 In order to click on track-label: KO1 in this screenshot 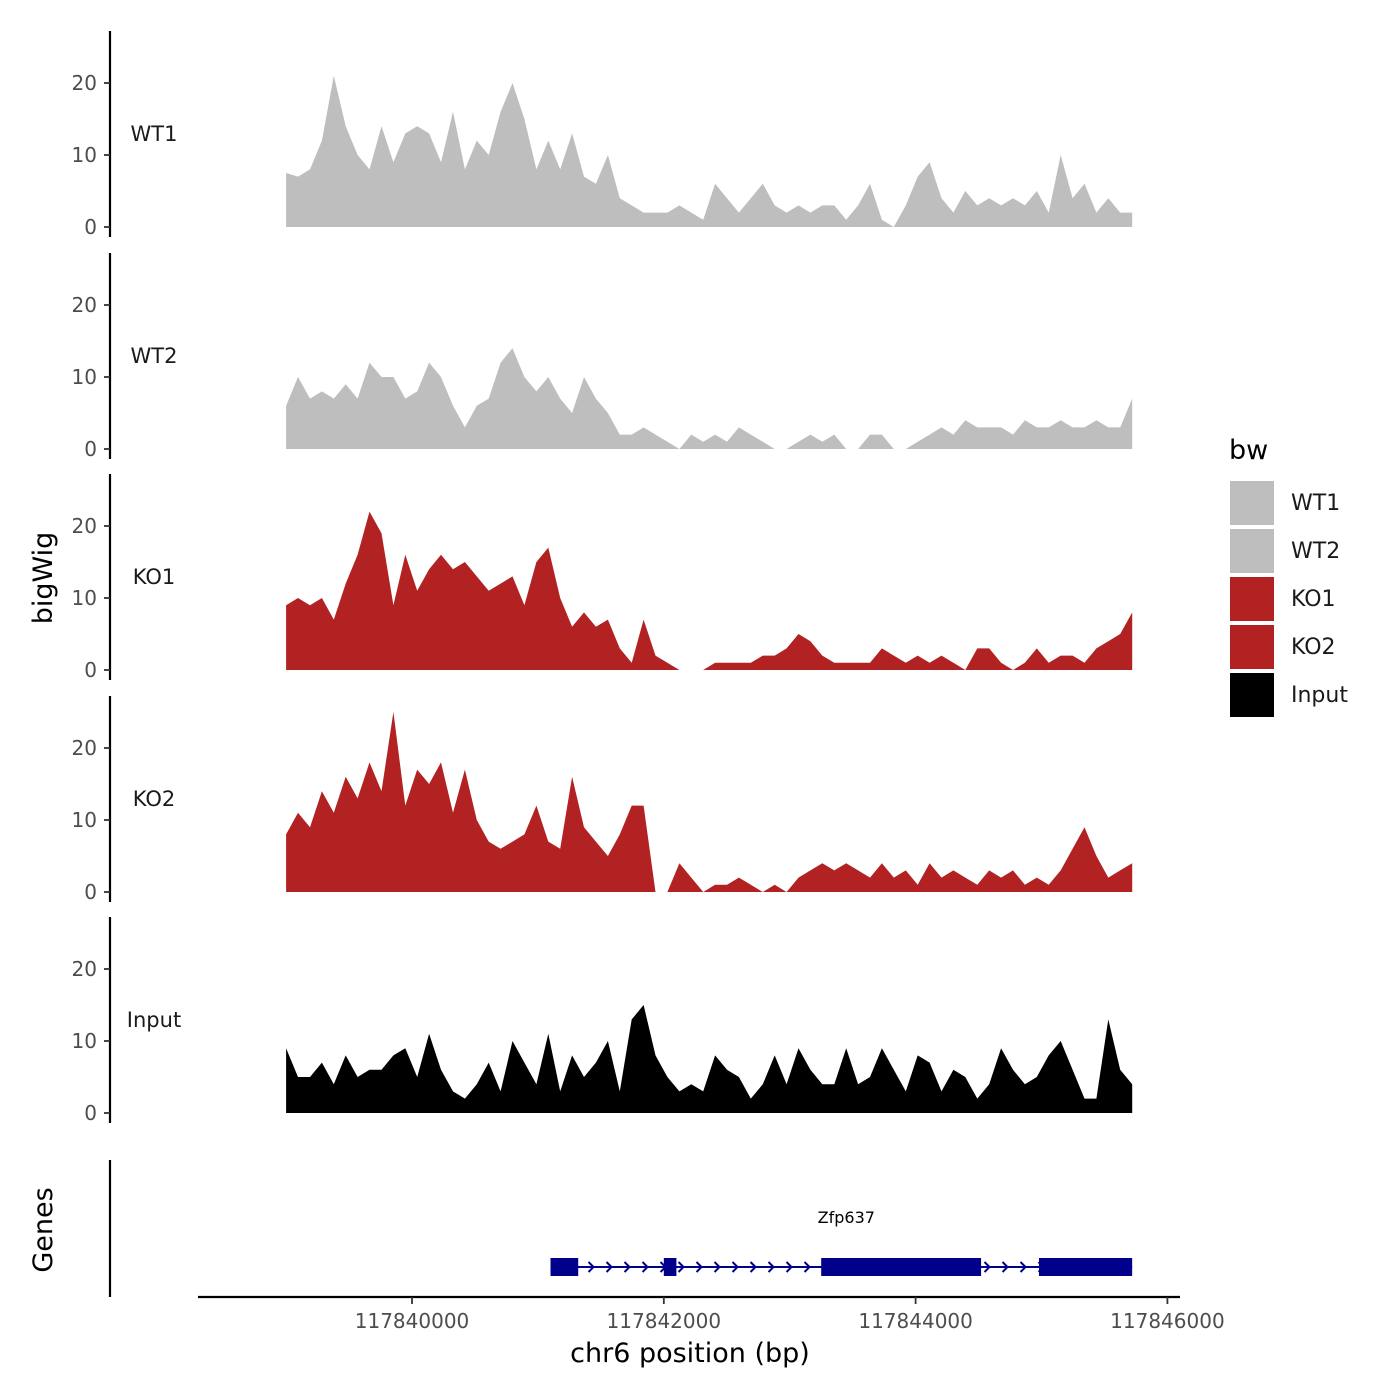, I will do `click(154, 577)`.